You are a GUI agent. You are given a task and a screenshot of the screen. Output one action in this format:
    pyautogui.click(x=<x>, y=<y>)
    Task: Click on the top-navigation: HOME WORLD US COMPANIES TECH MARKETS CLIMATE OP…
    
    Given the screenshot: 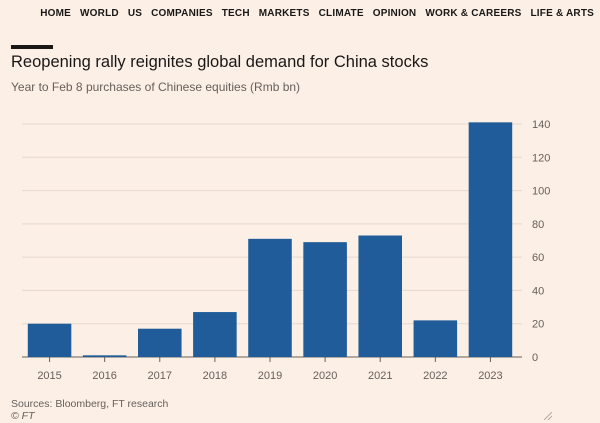 What is the action you would take?
    pyautogui.click(x=300, y=13)
    